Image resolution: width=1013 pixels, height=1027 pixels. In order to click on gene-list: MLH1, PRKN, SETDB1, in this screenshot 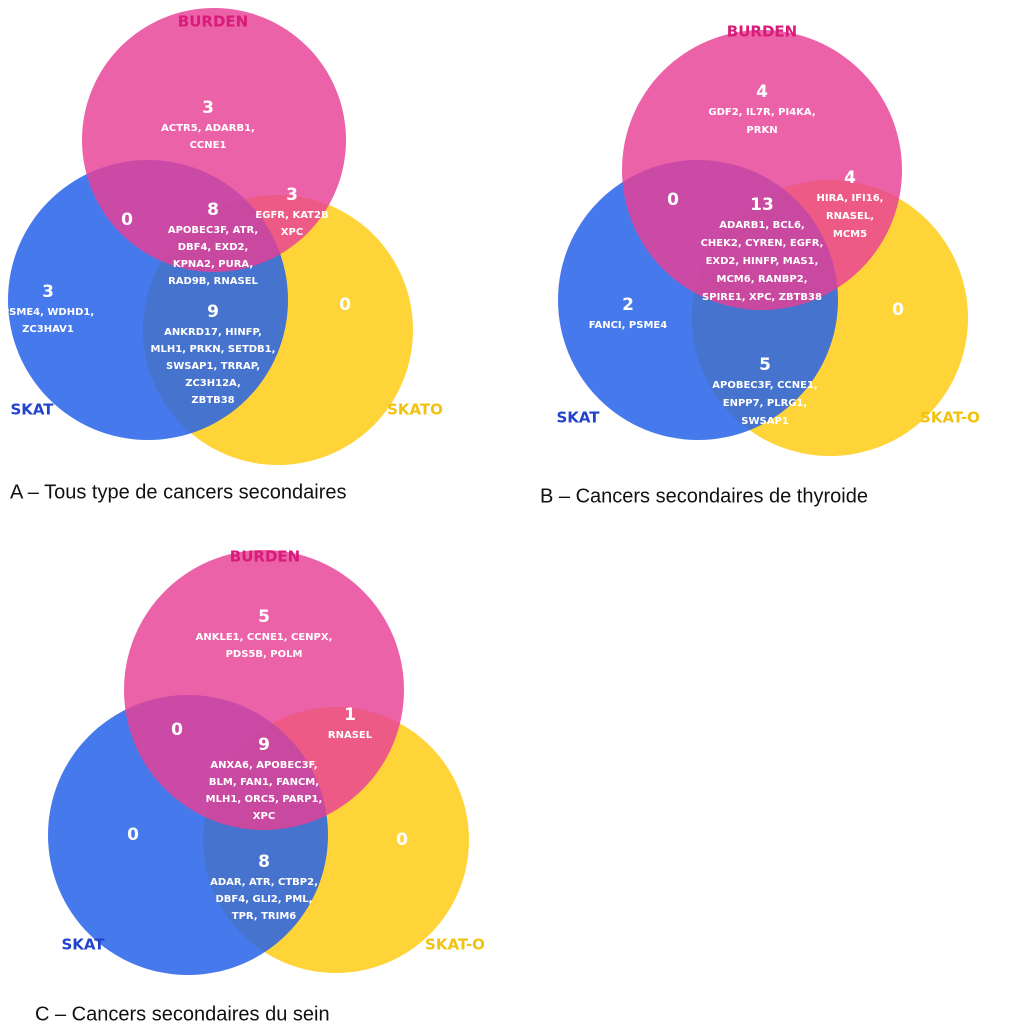, I will do `click(213, 349)`.